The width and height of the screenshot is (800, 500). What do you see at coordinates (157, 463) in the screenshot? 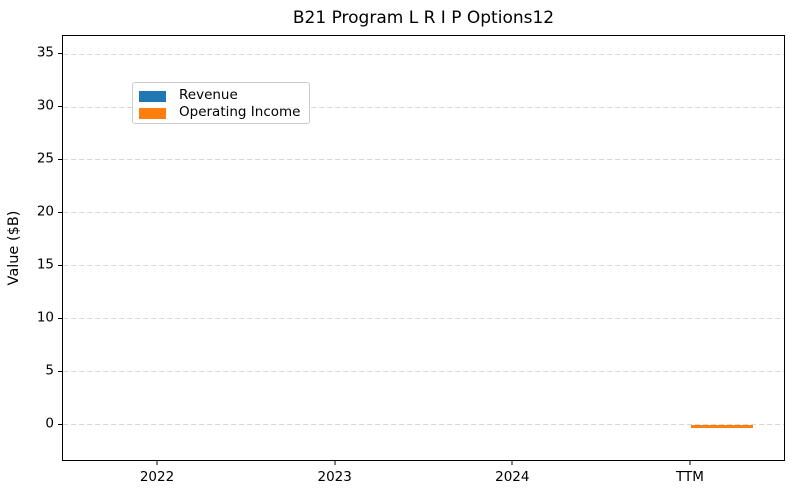
I see `x-tick-mark-2022` at bounding box center [157, 463].